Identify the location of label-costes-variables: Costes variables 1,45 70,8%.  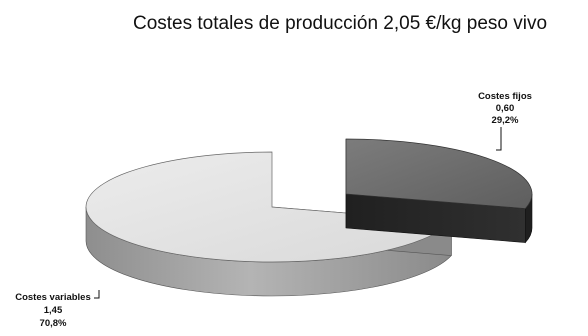
(57, 309).